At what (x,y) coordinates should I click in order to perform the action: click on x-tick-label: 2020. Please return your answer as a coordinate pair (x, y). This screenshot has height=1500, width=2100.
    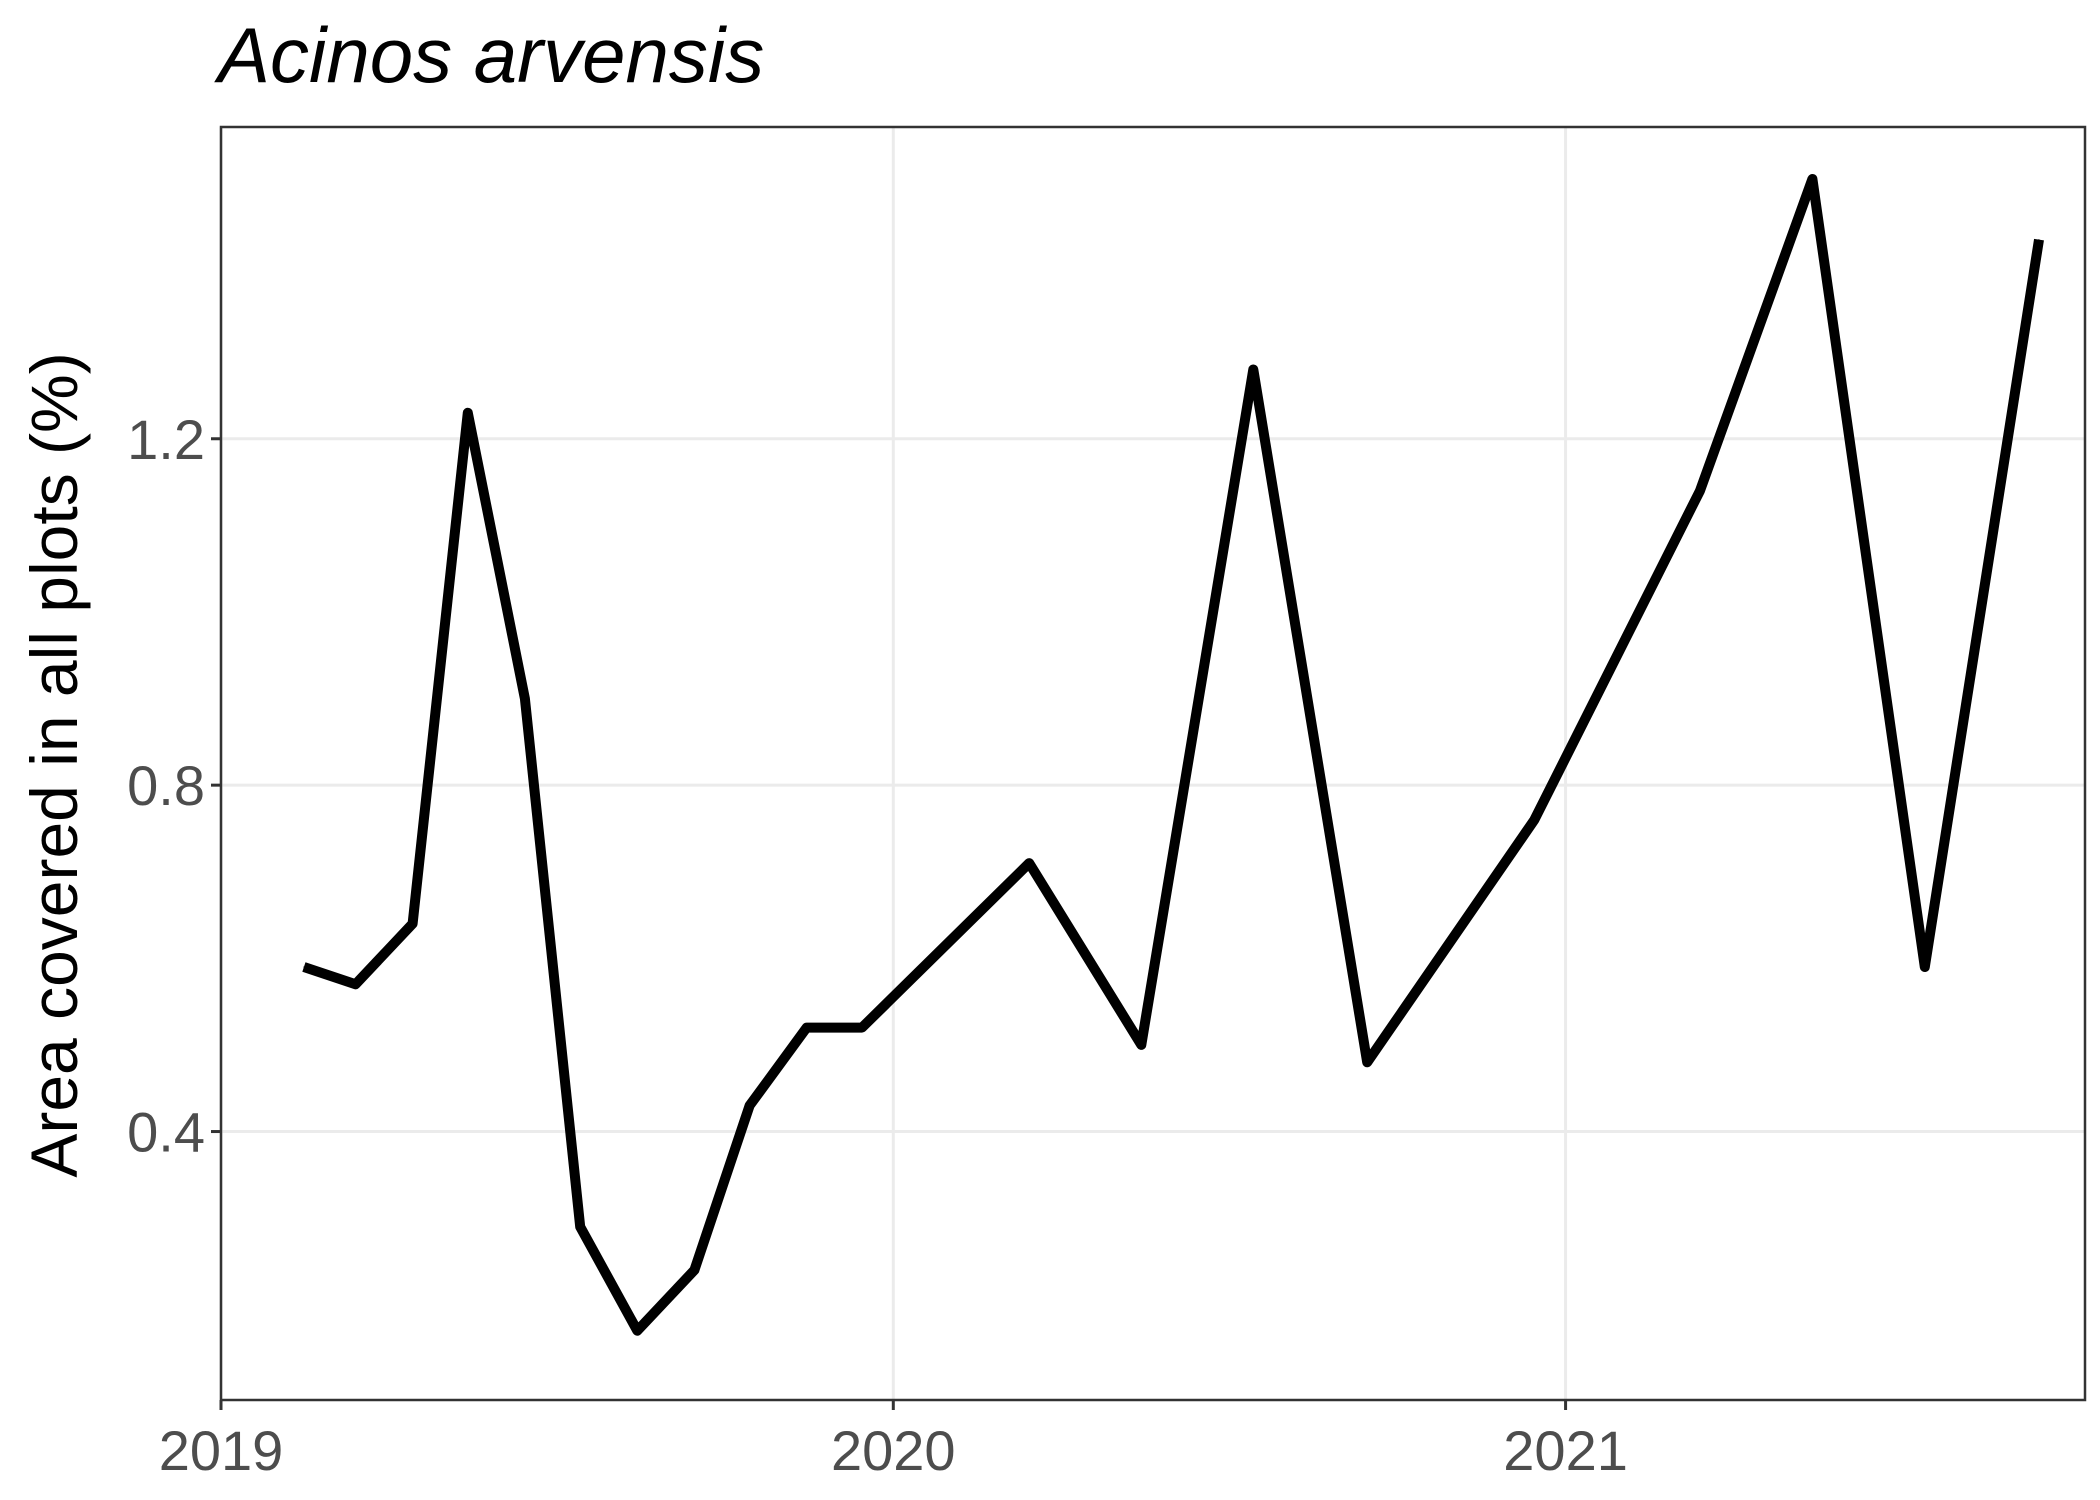
    Looking at the image, I should click on (893, 1450).